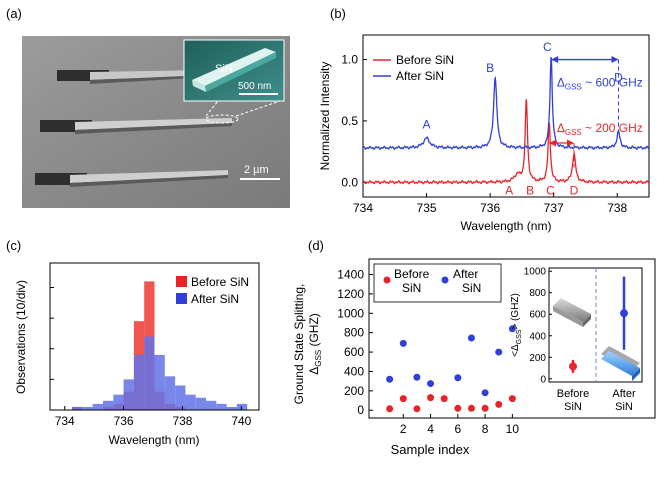 Image resolution: width=665 pixels, height=483 pixels. Describe the element at coordinates (600, 129) in the screenshot. I see `delta-before-label: ΔGSS ~ 200 GHz` at that location.